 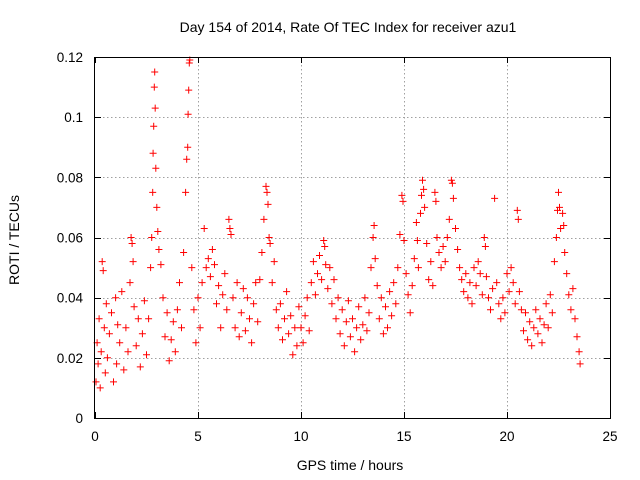 I want to click on x-tick-label: 15, so click(x=403, y=436).